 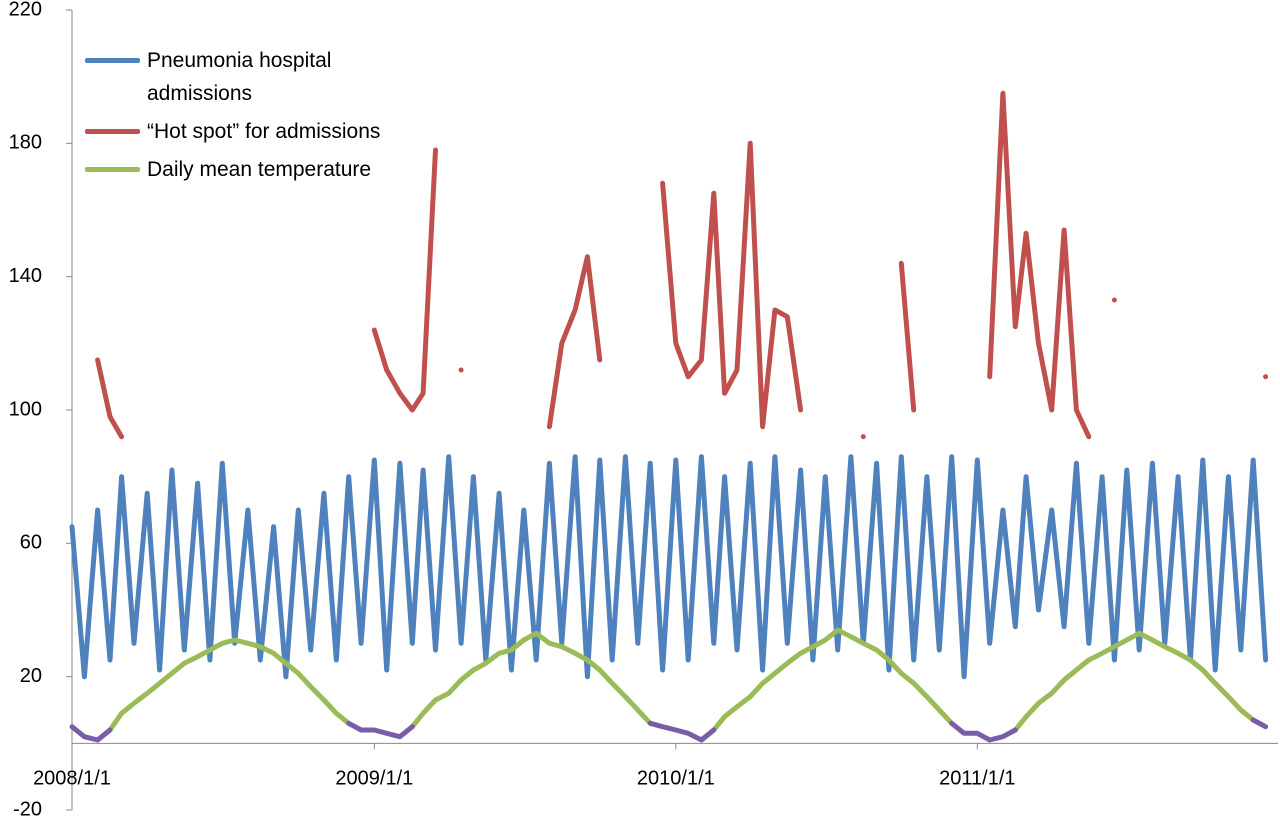 What do you see at coordinates (31, 543) in the screenshot?
I see `y-tick-label: 60` at bounding box center [31, 543].